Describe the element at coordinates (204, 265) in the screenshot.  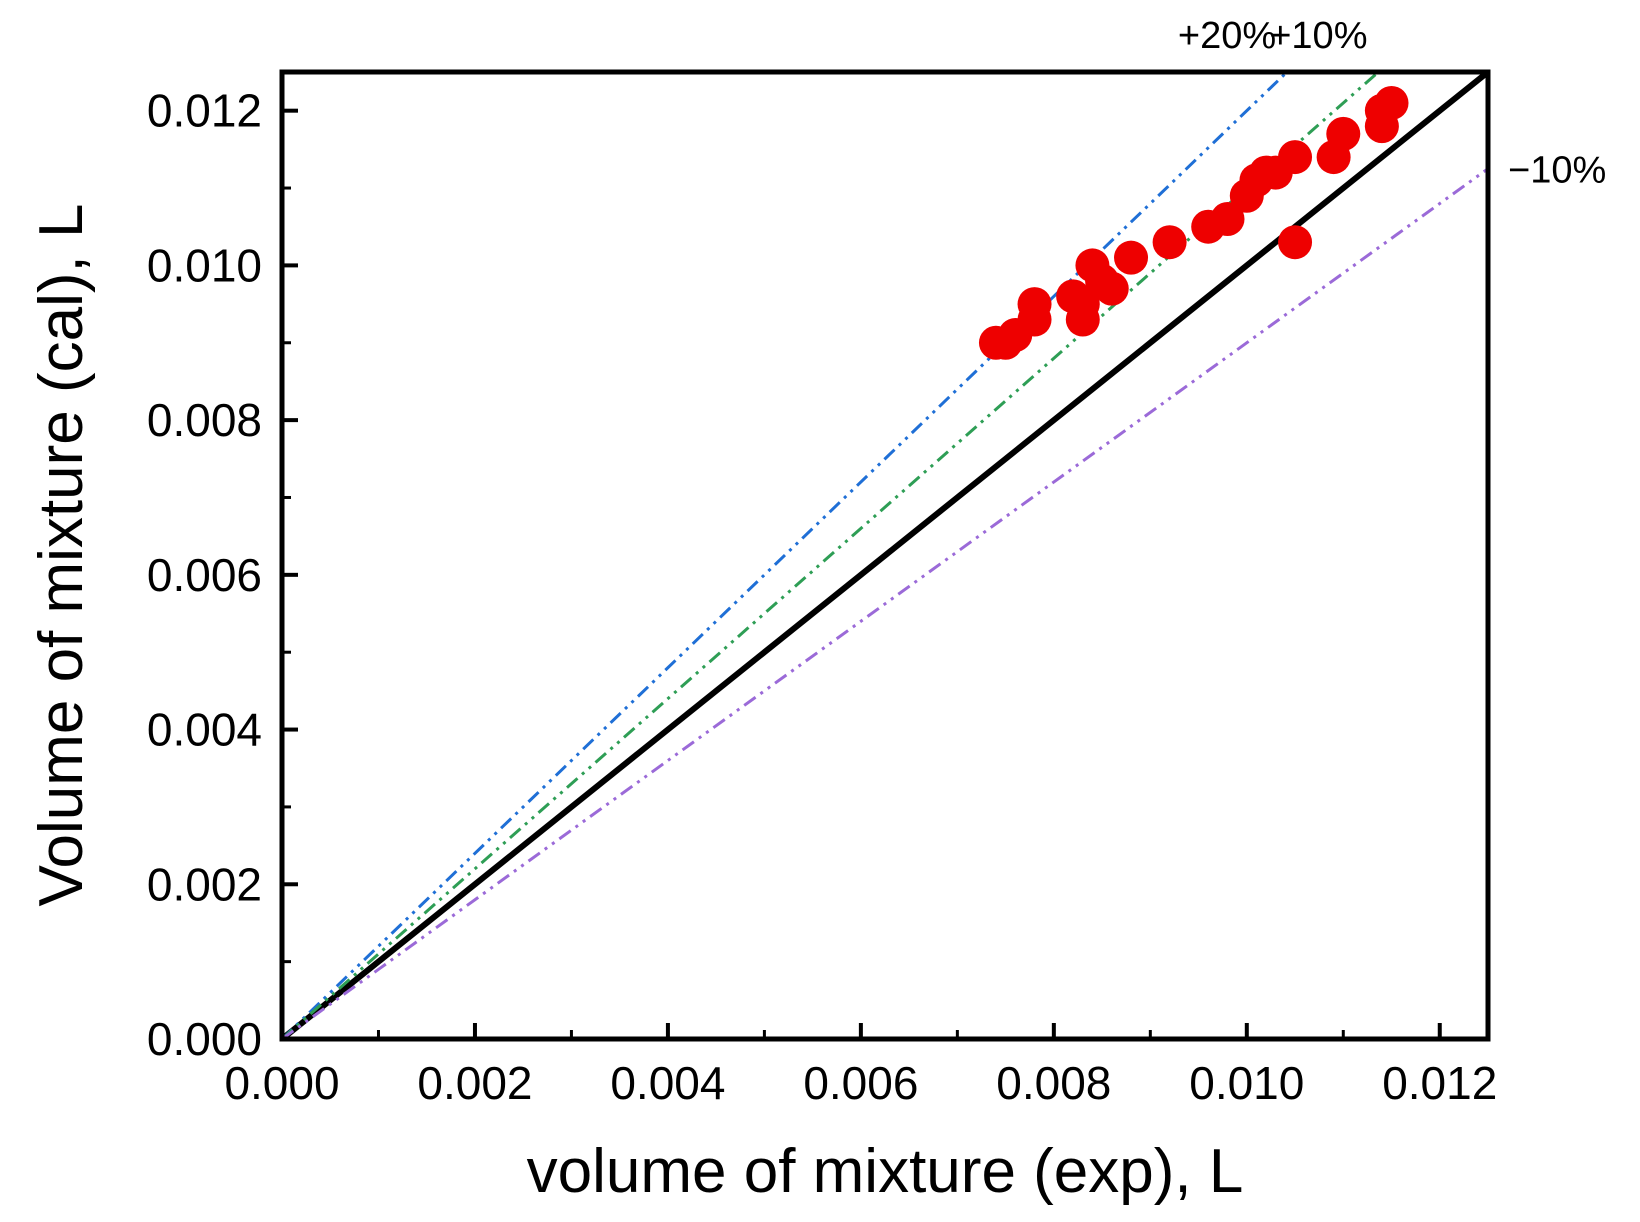
I see `y-tick-label-5: 0.010` at that location.